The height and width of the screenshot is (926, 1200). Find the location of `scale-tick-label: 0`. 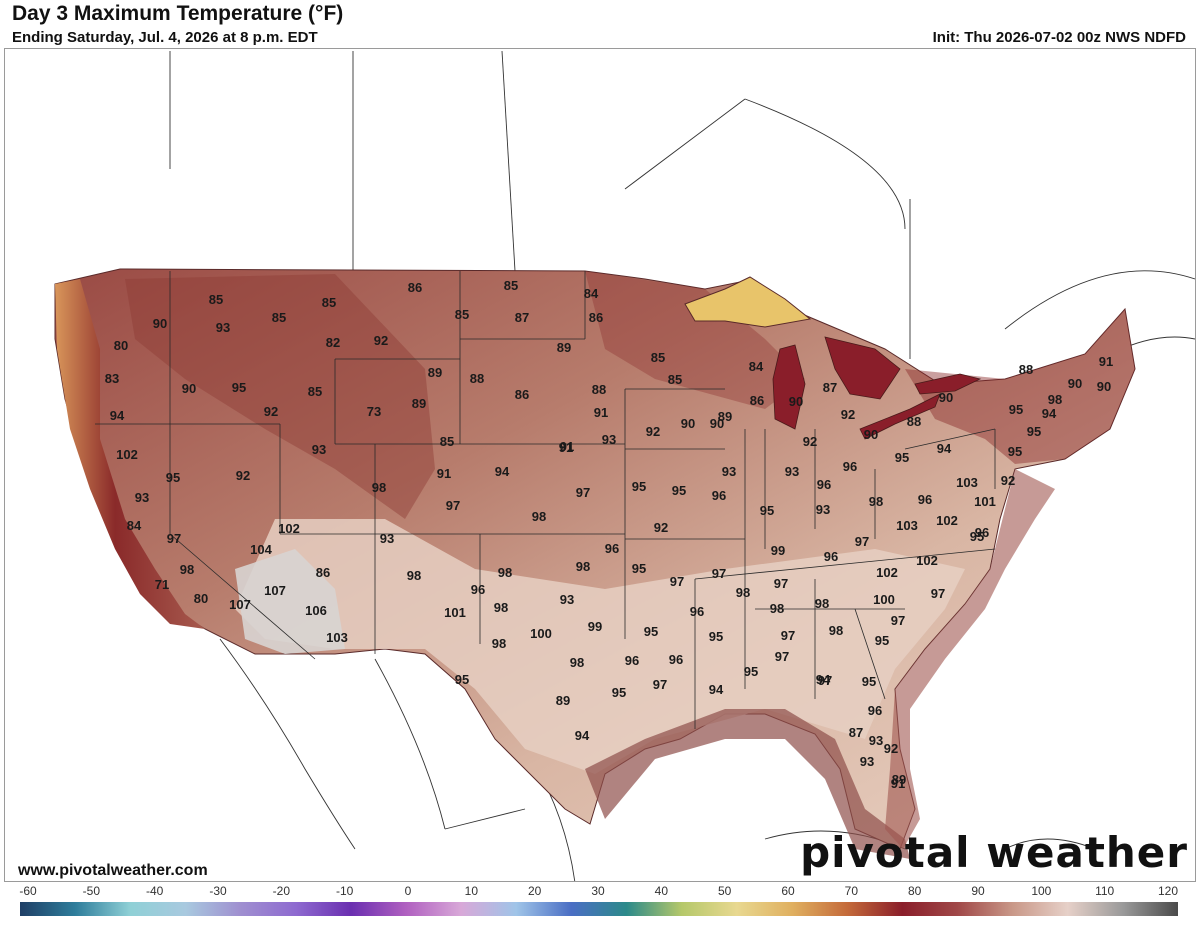

scale-tick-label: 0 is located at coordinates (408, 891).